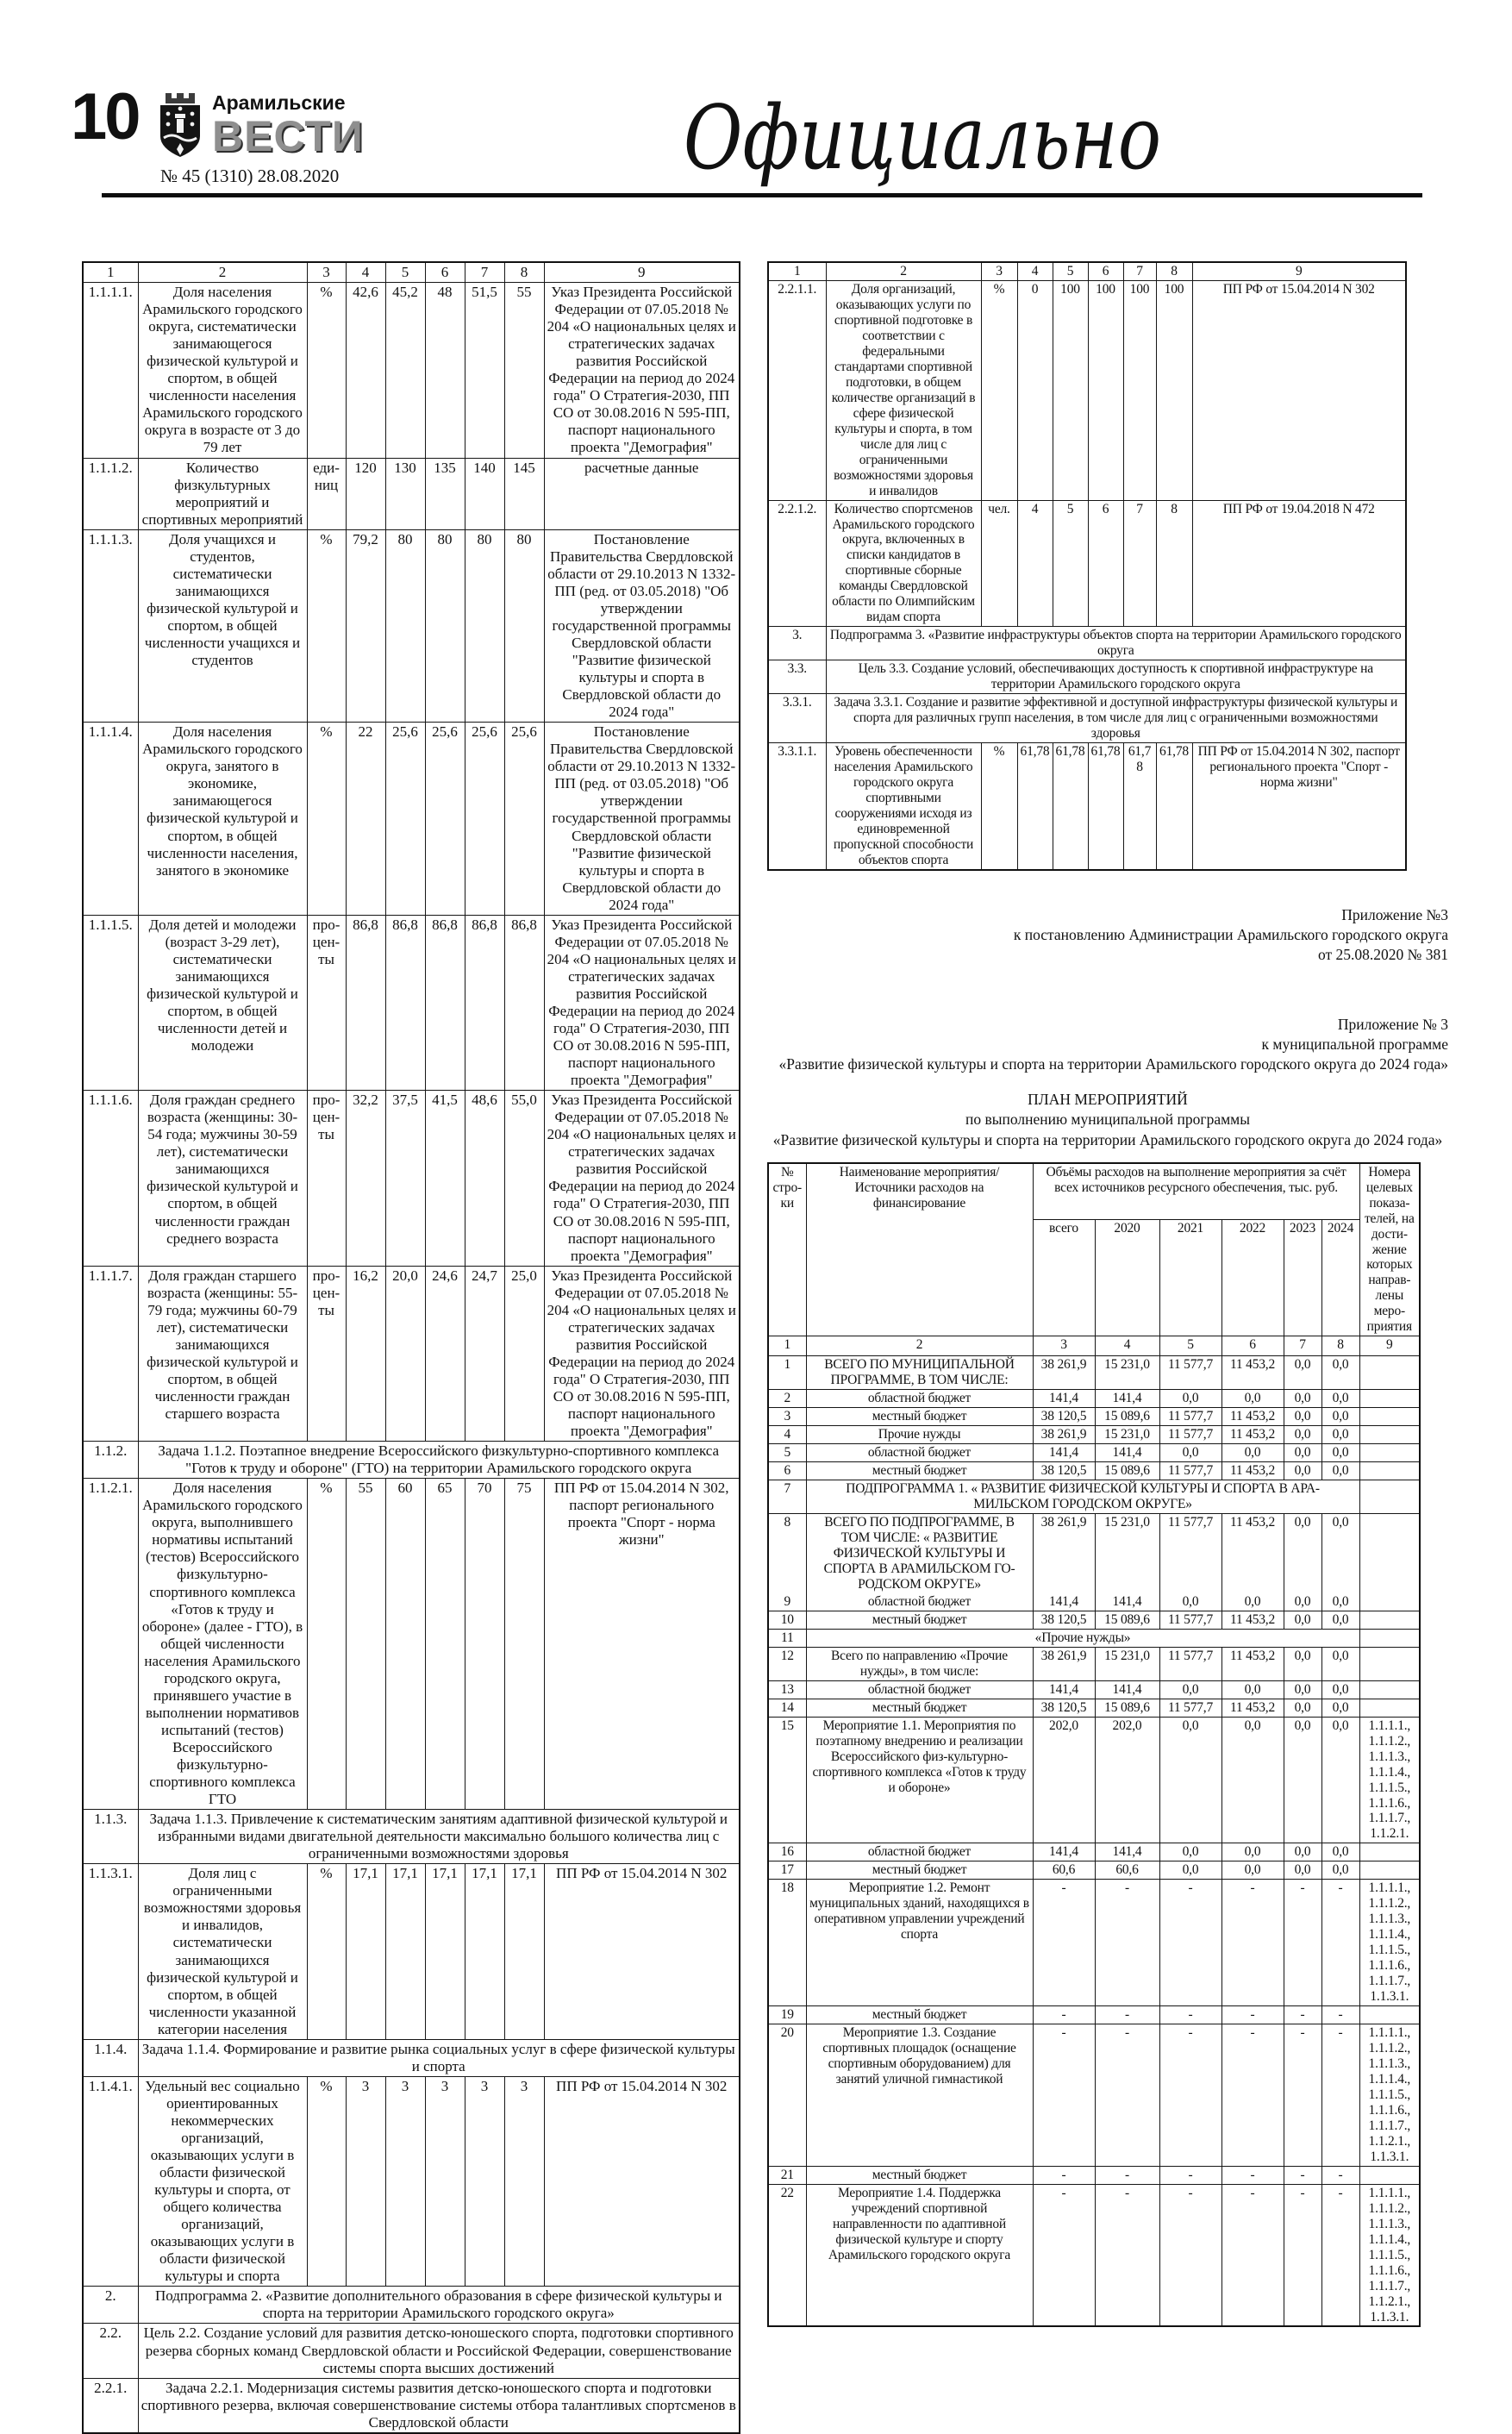  What do you see at coordinates (1174, 390) in the screenshot?
I see `table-cell: 100` at bounding box center [1174, 390].